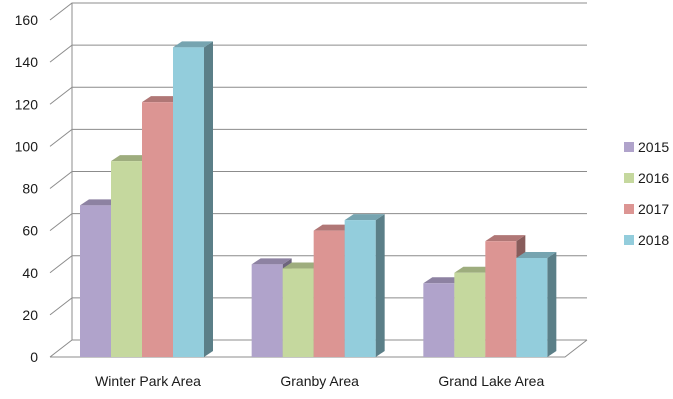  Describe the element at coordinates (646, 193) in the screenshot. I see `legend: 2015 2016 2017 2018` at that location.